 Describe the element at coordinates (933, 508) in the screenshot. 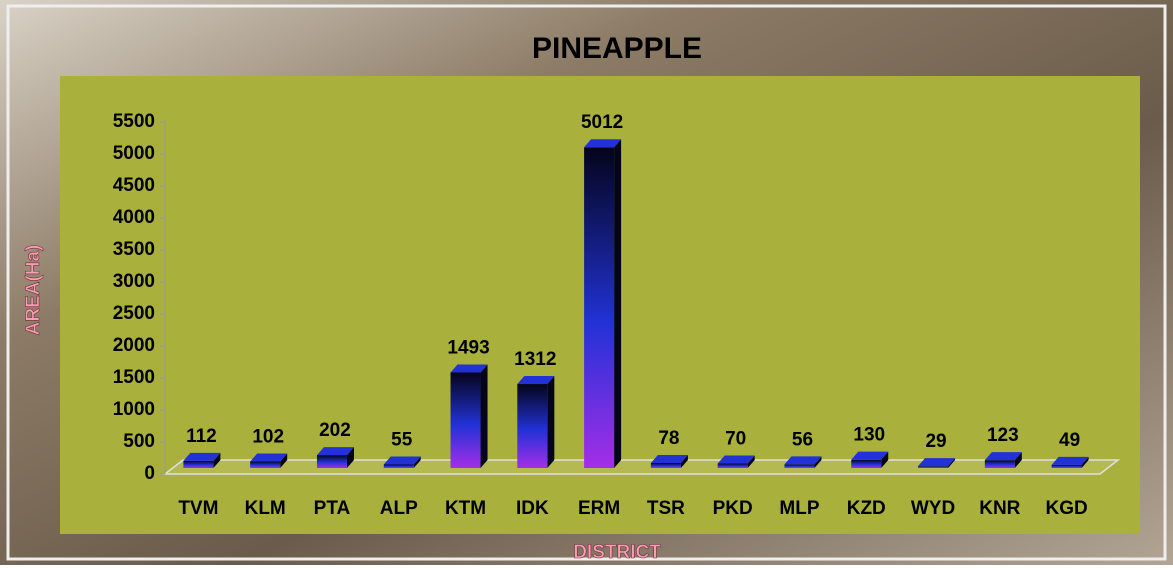

I see `x-tick-label: WYD` at that location.